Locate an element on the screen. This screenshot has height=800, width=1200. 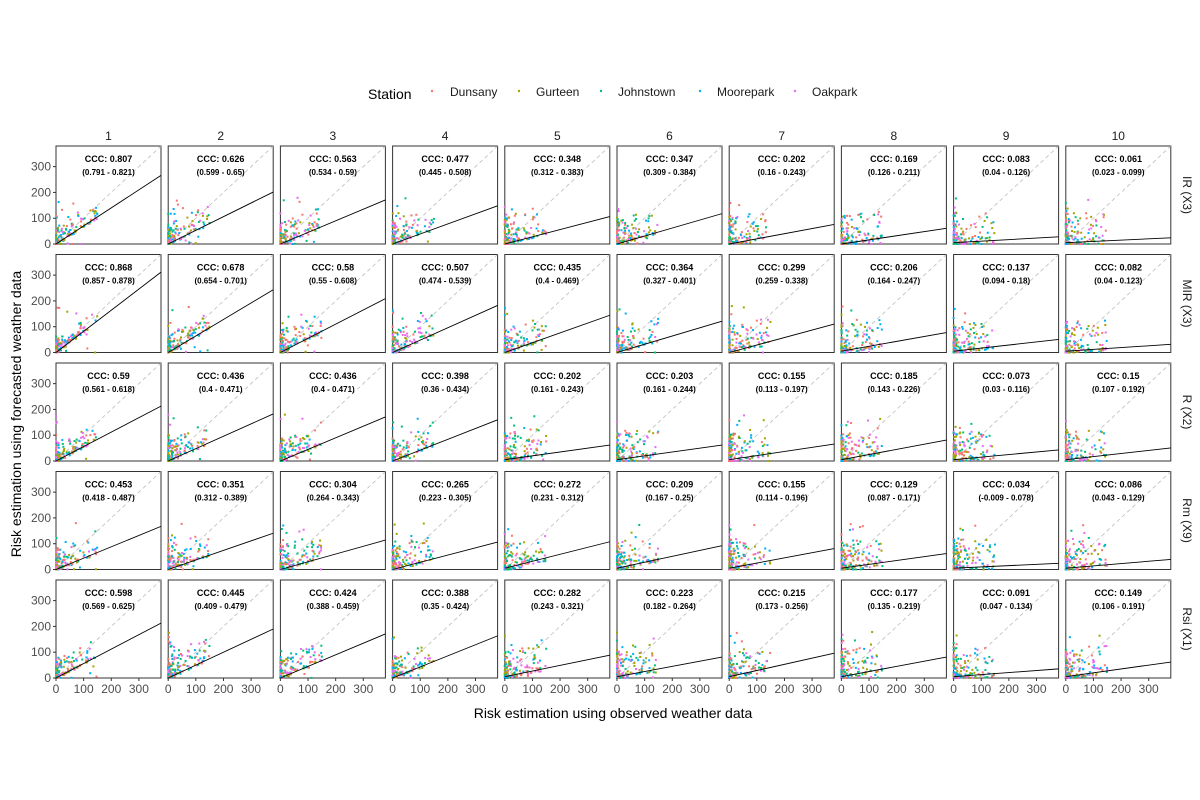
ccc-interval-label: (0.55 - 0.608) is located at coordinates (333, 281).